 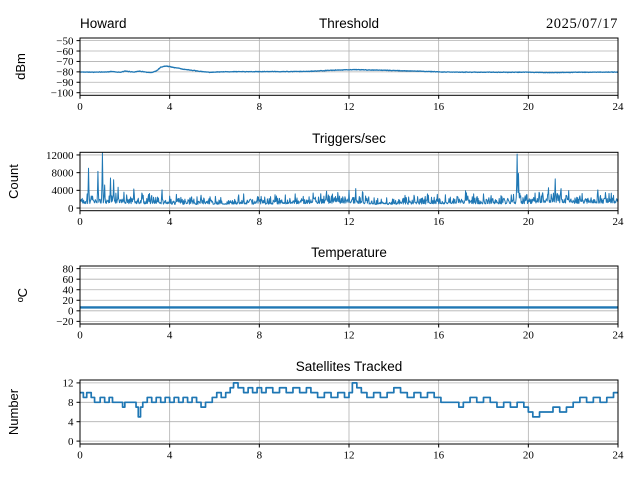 I want to click on y-tick-label: 80, so click(x=69, y=269).